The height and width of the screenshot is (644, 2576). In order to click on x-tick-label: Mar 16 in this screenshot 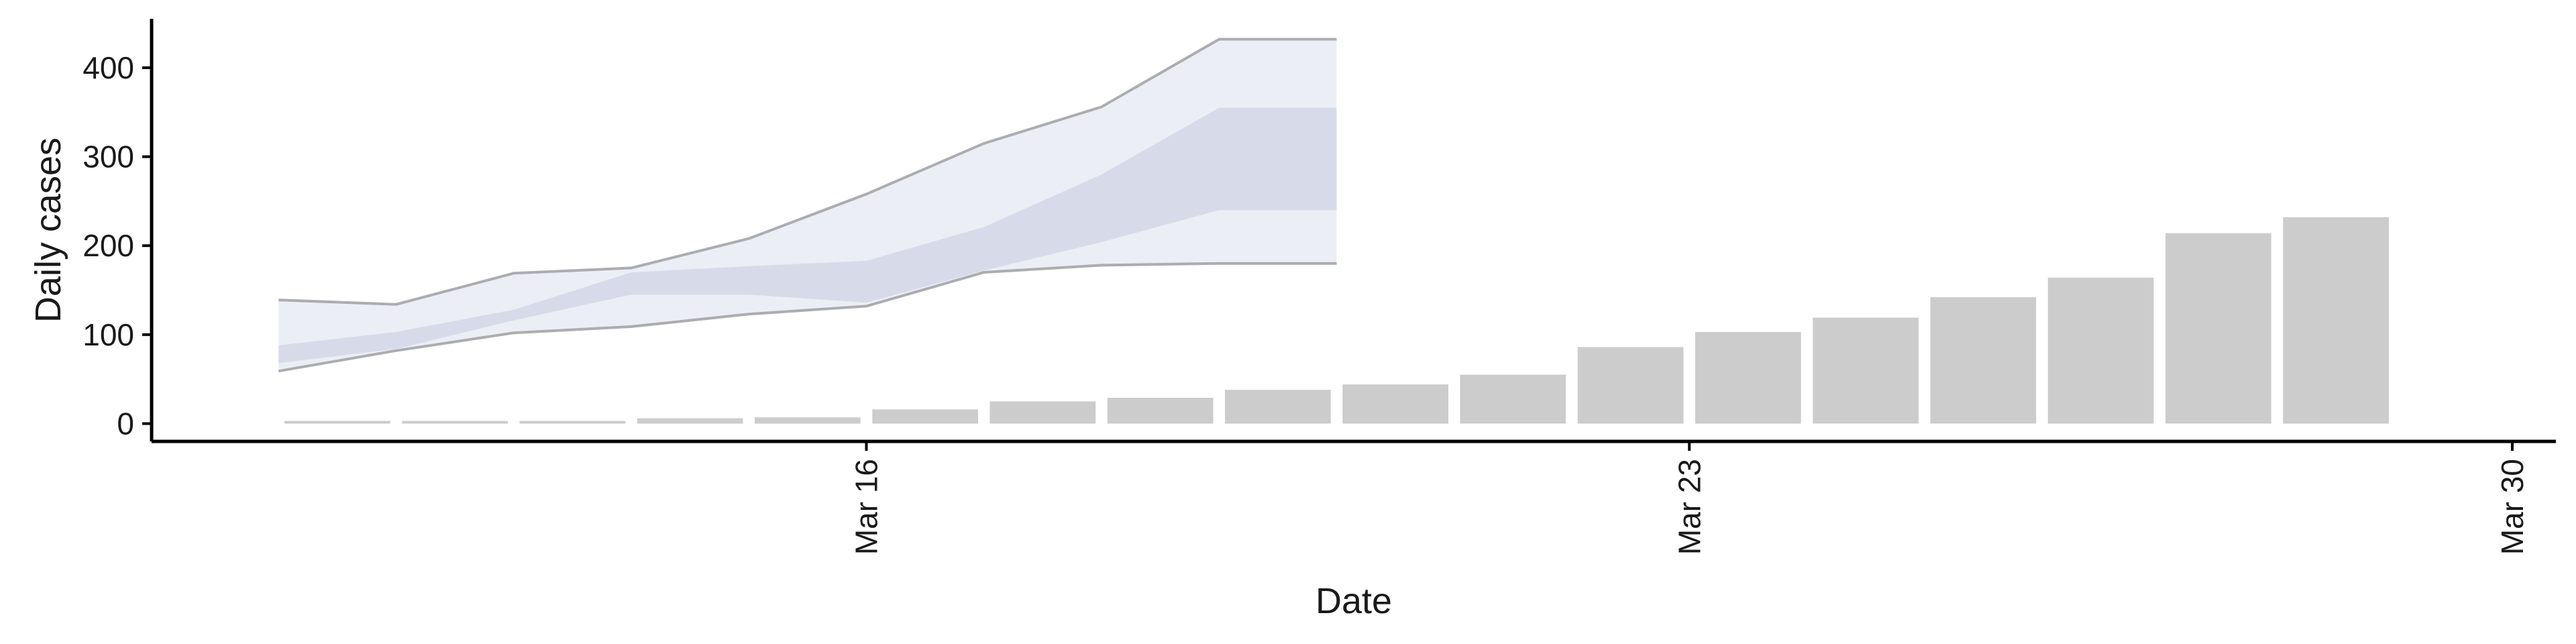, I will do `click(866, 507)`.